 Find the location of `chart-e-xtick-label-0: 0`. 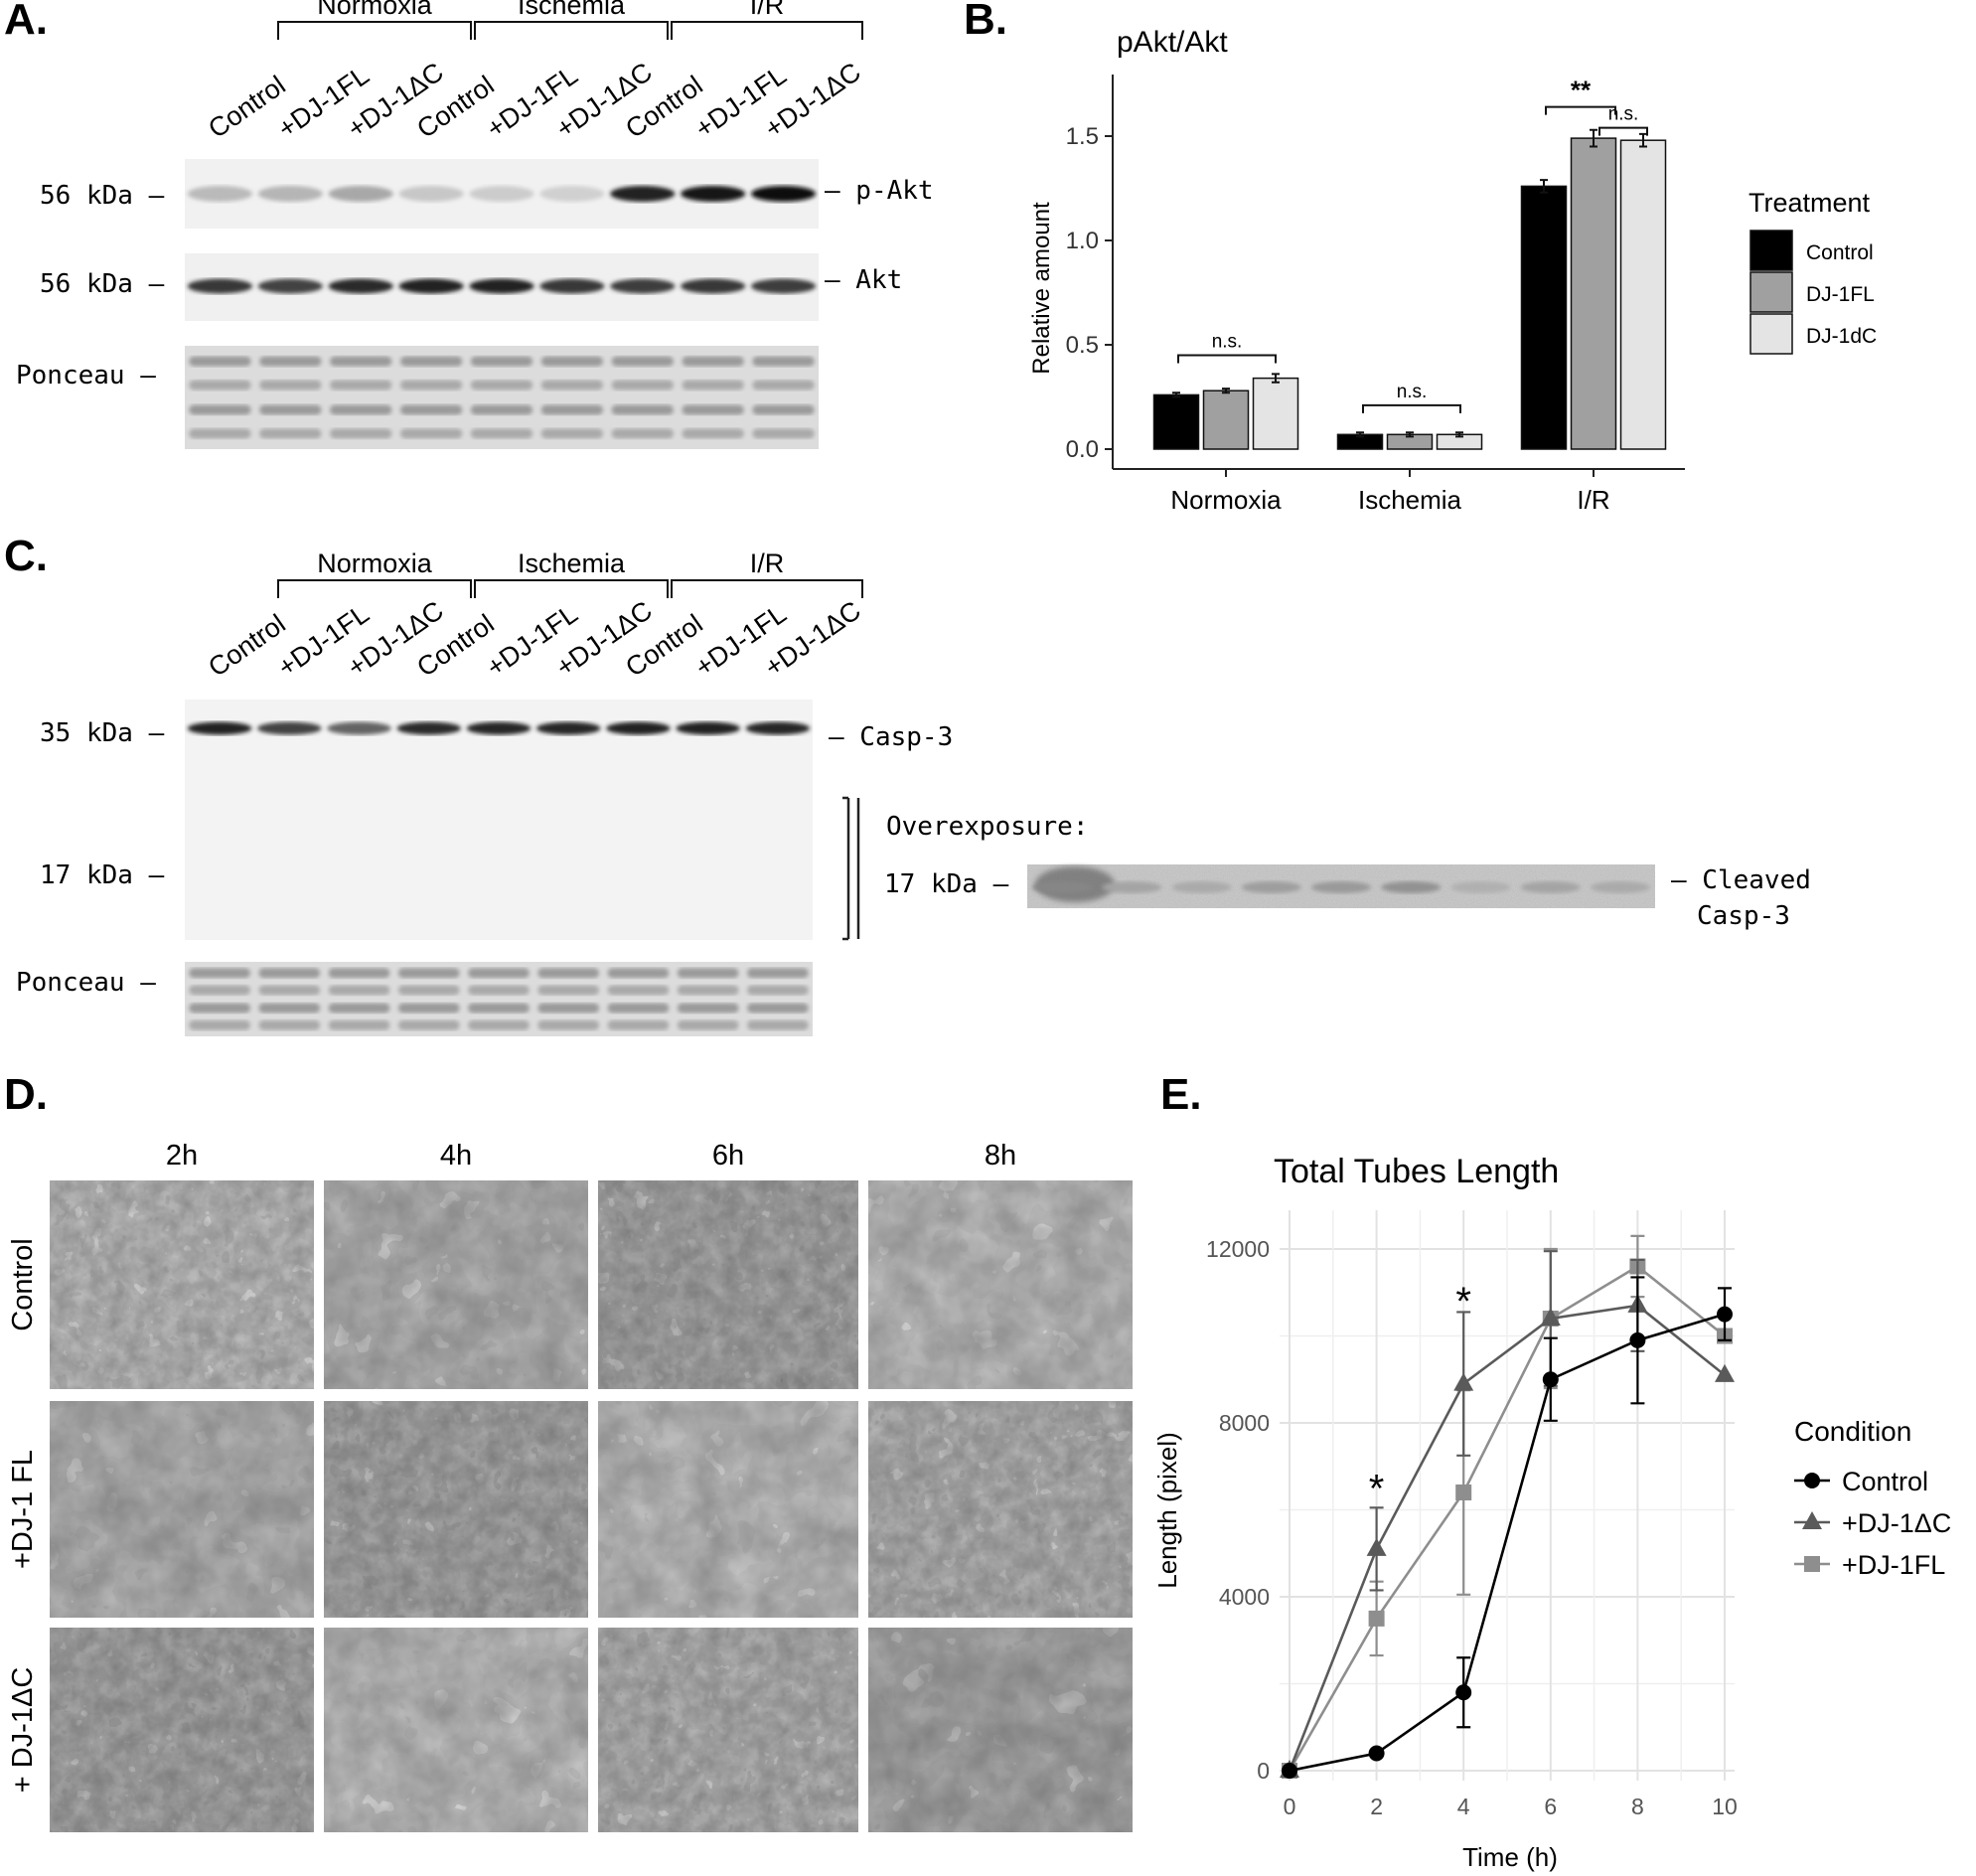

chart-e-xtick-label-0: 0 is located at coordinates (1290, 1807).